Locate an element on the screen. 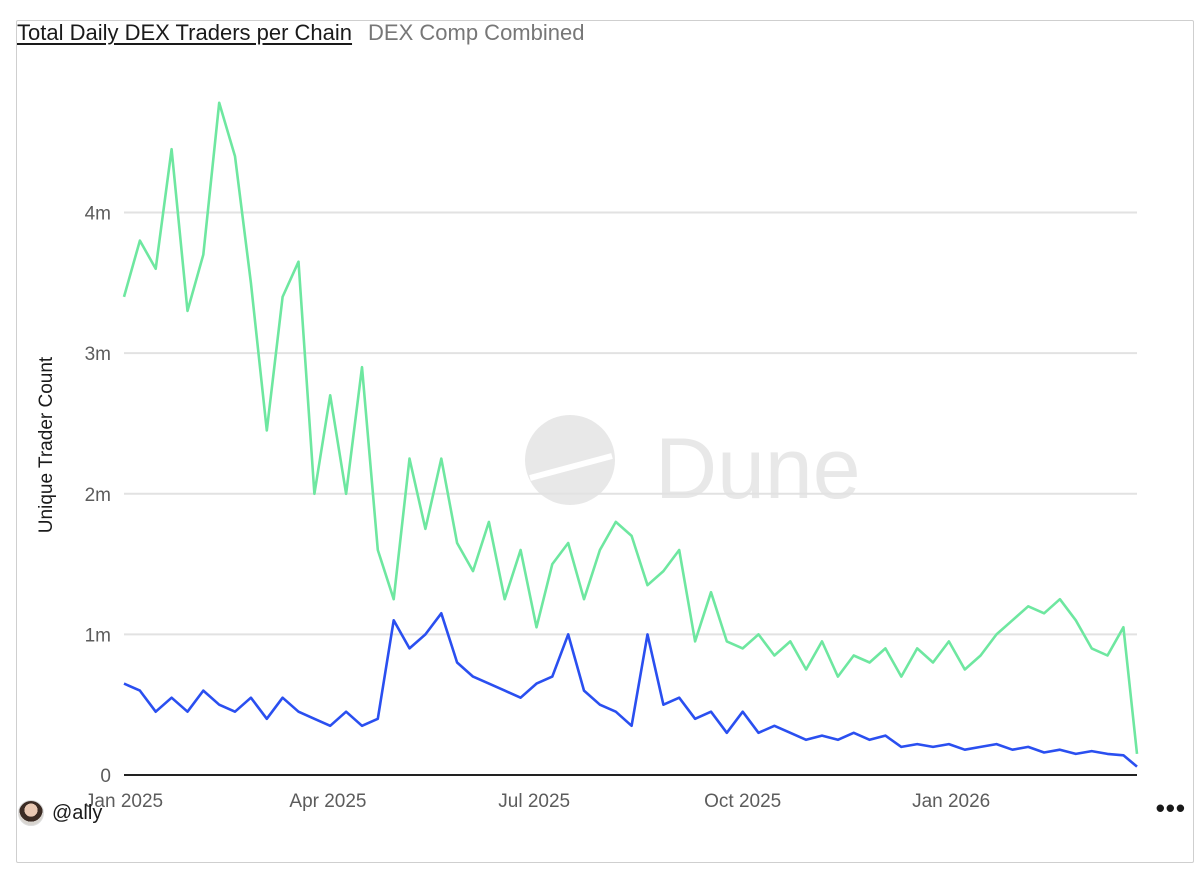 This screenshot has height=869, width=1200. author-footer: @ally is located at coordinates (60, 813).